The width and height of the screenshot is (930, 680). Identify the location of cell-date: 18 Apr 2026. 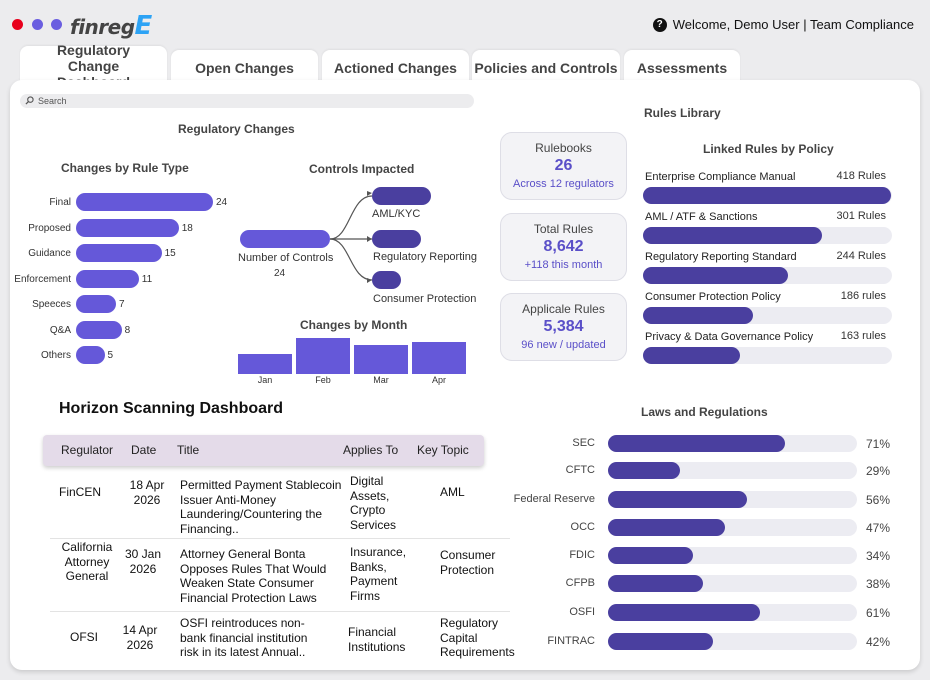
(147, 492).